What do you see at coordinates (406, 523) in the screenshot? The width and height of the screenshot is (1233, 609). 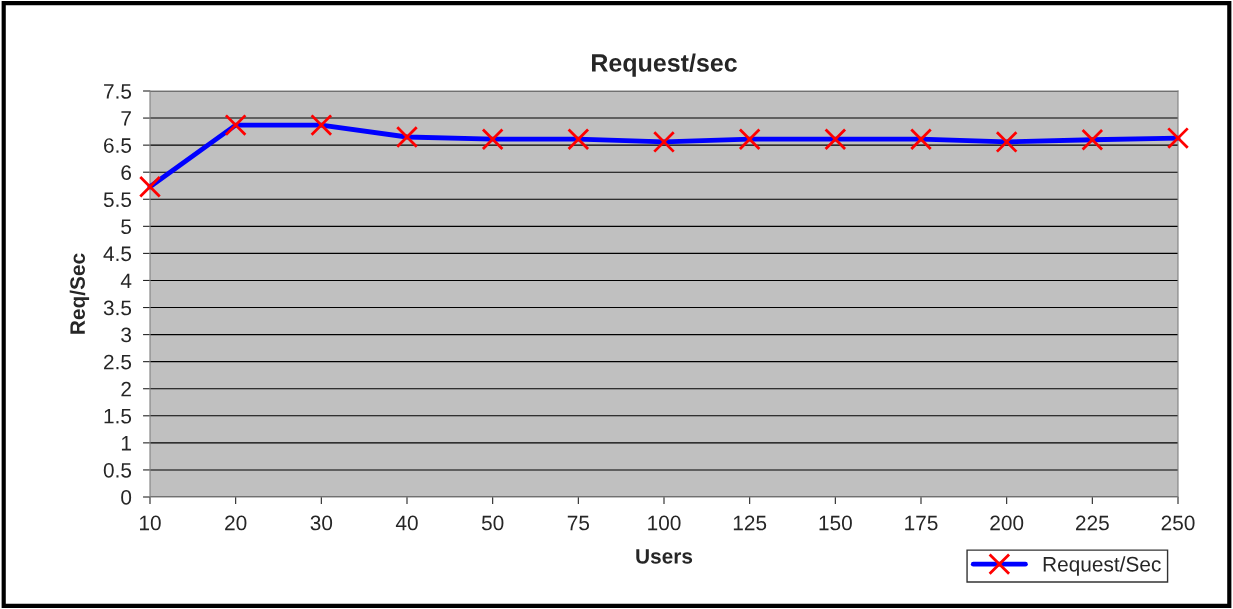 I see `x-tick-label: 40` at bounding box center [406, 523].